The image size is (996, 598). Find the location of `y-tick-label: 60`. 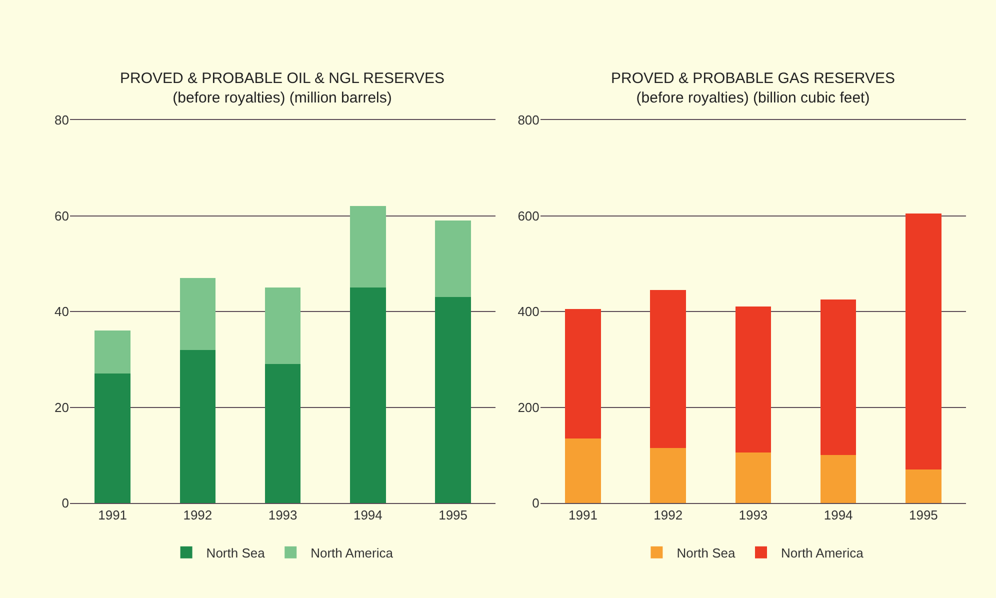

y-tick-label: 60 is located at coordinates (61, 216).